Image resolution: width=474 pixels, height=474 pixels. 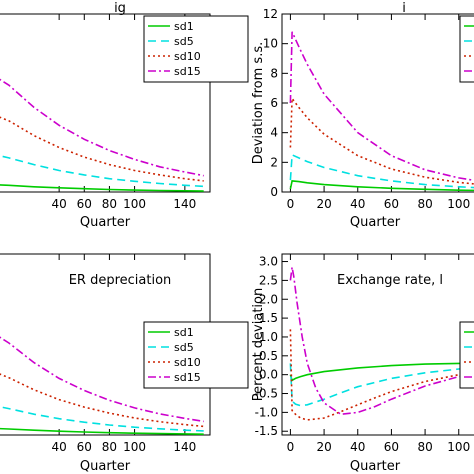 What do you see at coordinates (268, 375) in the screenshot?
I see `y-tick-label: 0.0` at bounding box center [268, 375].